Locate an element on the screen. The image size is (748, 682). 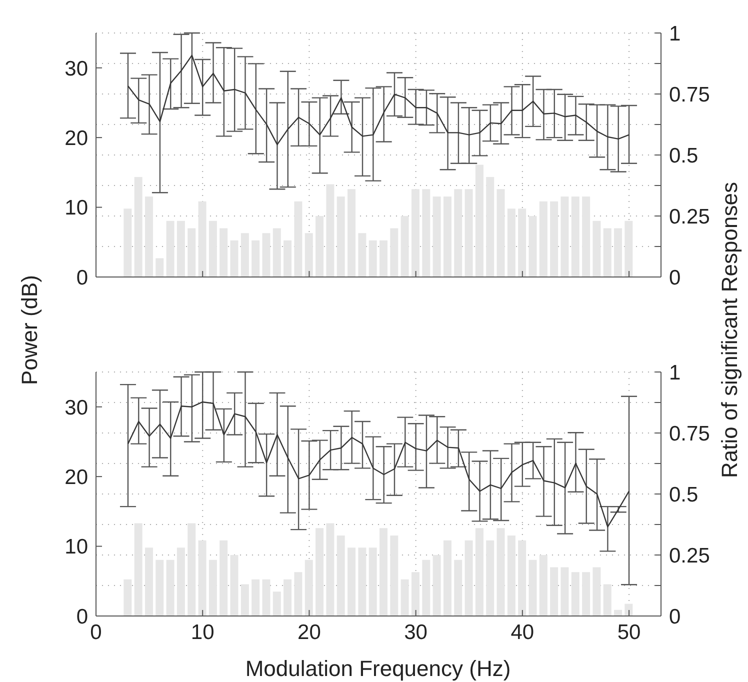
y2-axis-title: Ratio of significant Responses is located at coordinates (730, 330).